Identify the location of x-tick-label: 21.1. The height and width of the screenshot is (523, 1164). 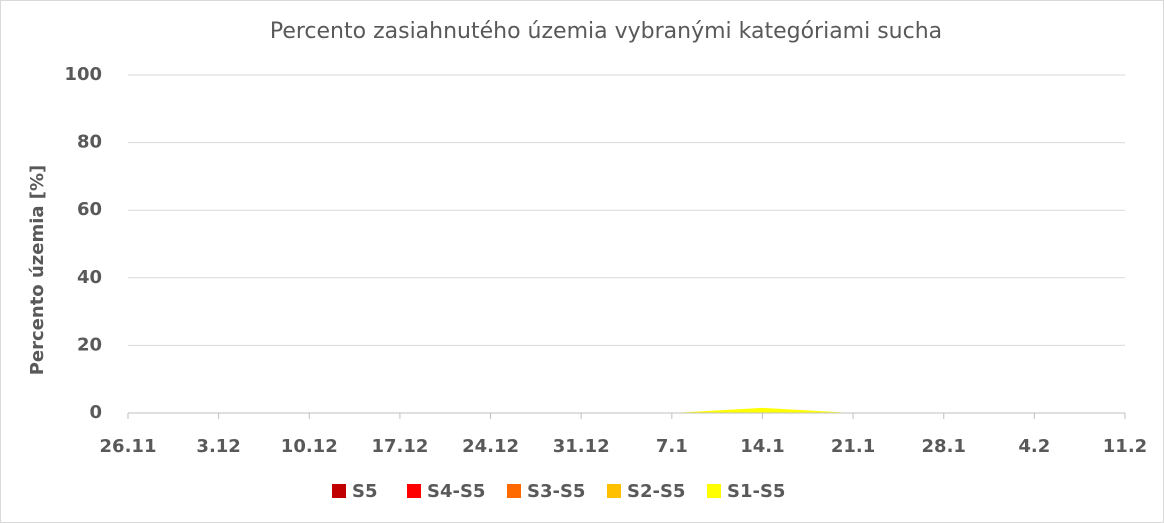
(853, 446).